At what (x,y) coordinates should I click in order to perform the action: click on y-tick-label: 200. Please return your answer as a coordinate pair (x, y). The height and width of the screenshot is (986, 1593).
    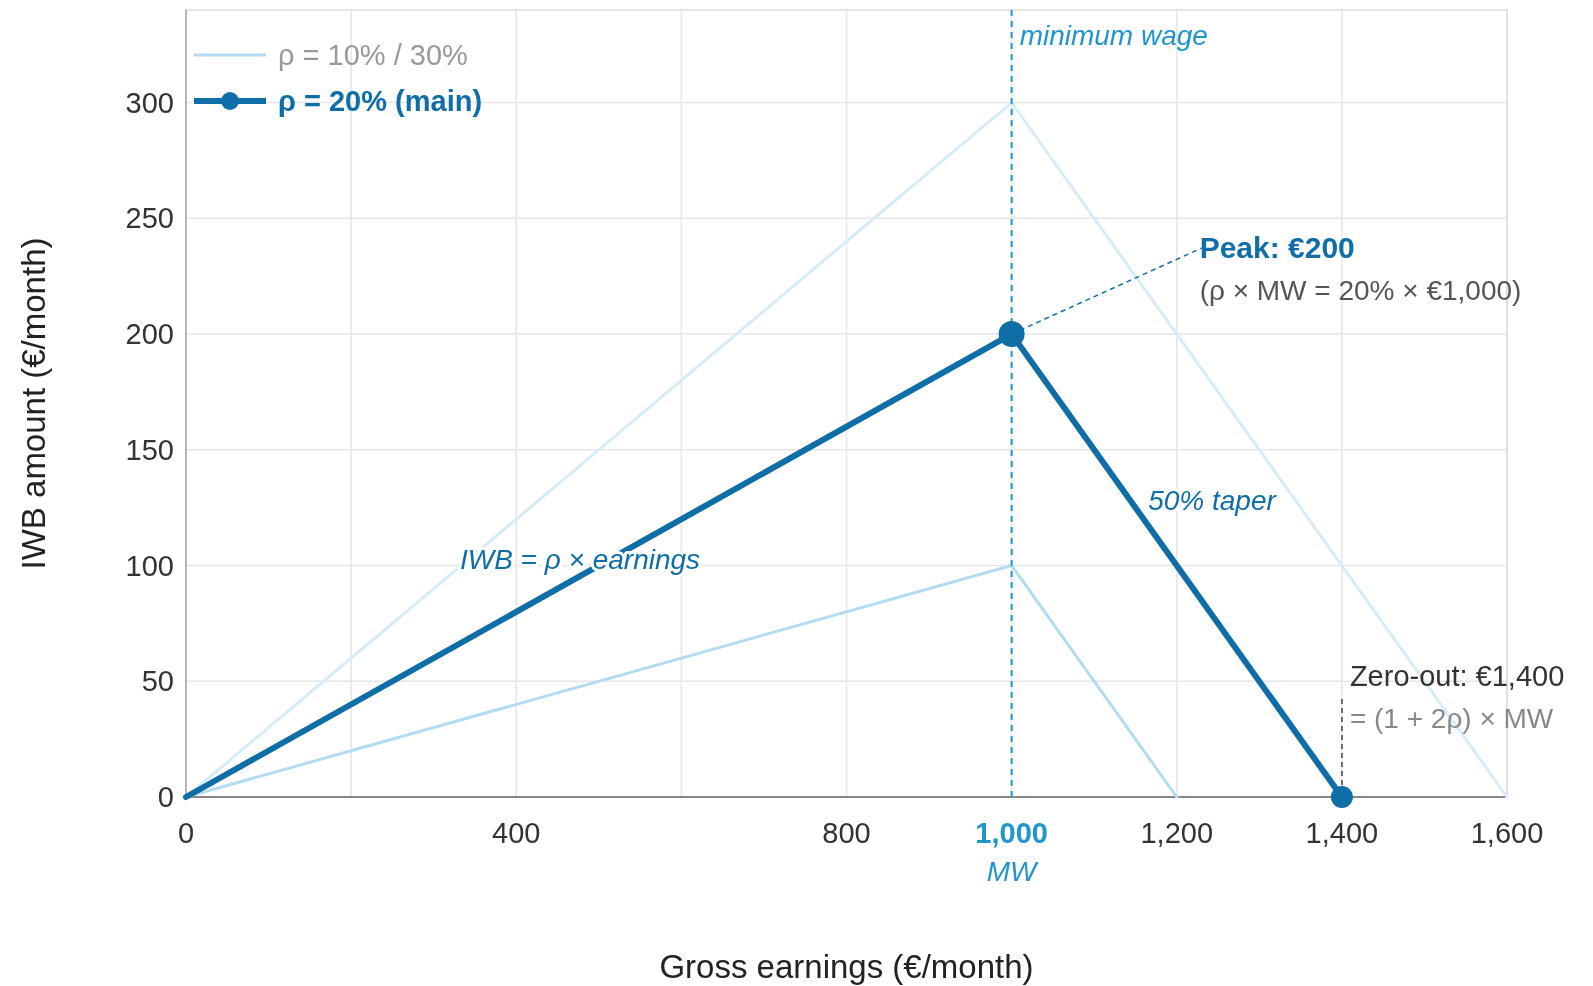
    Looking at the image, I should click on (149, 334).